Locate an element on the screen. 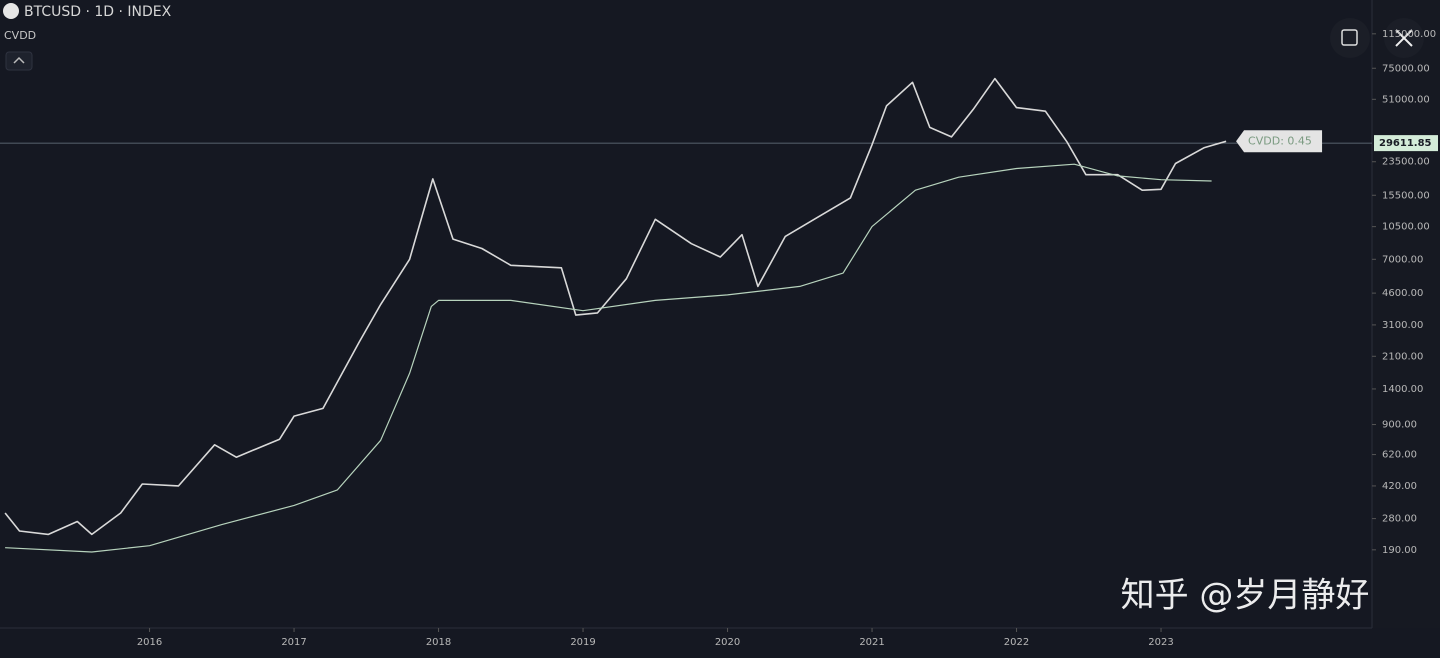 This screenshot has width=1440, height=658. edit-button is located at coordinates (1350, 38).